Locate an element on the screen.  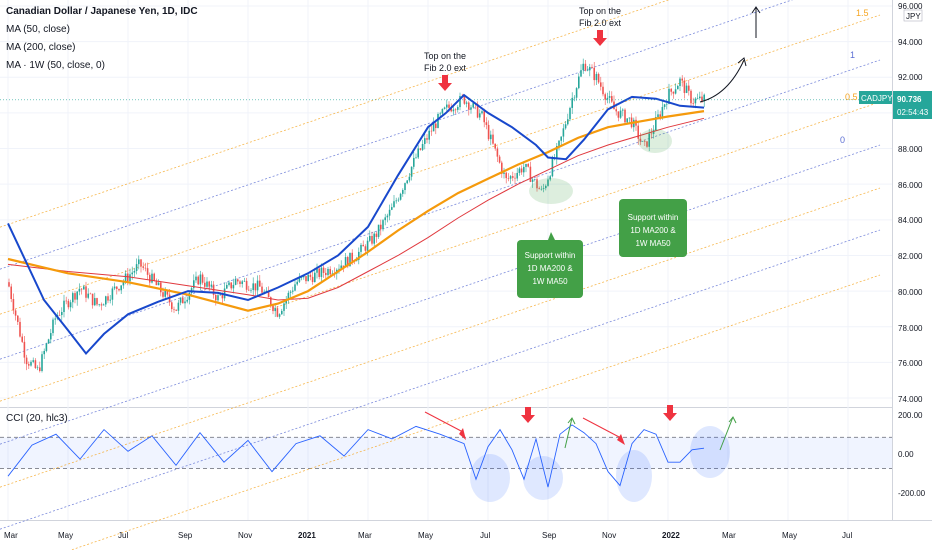
legend-cci: CCI (20, hlc3) is located at coordinates (37, 418).